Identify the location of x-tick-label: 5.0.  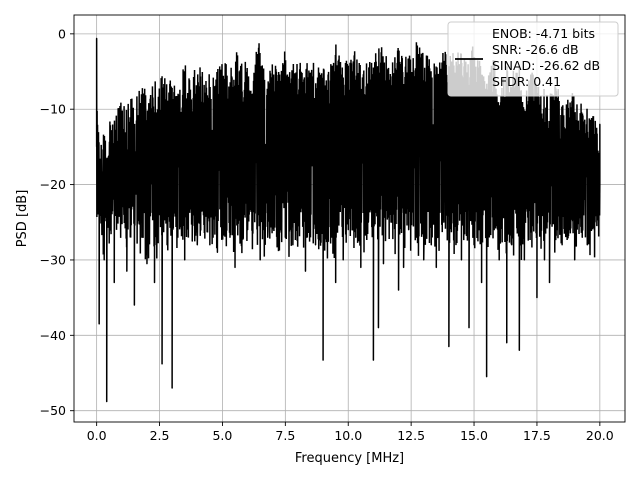
(222, 435).